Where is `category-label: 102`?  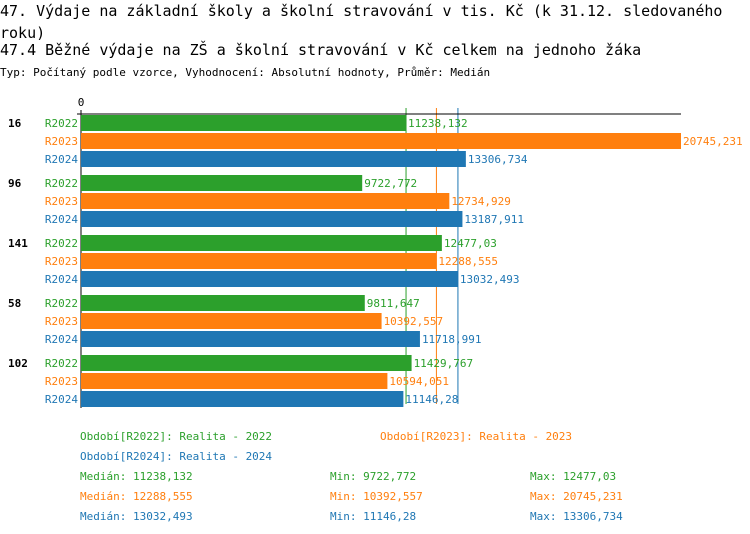 category-label: 102 is located at coordinates (18, 363).